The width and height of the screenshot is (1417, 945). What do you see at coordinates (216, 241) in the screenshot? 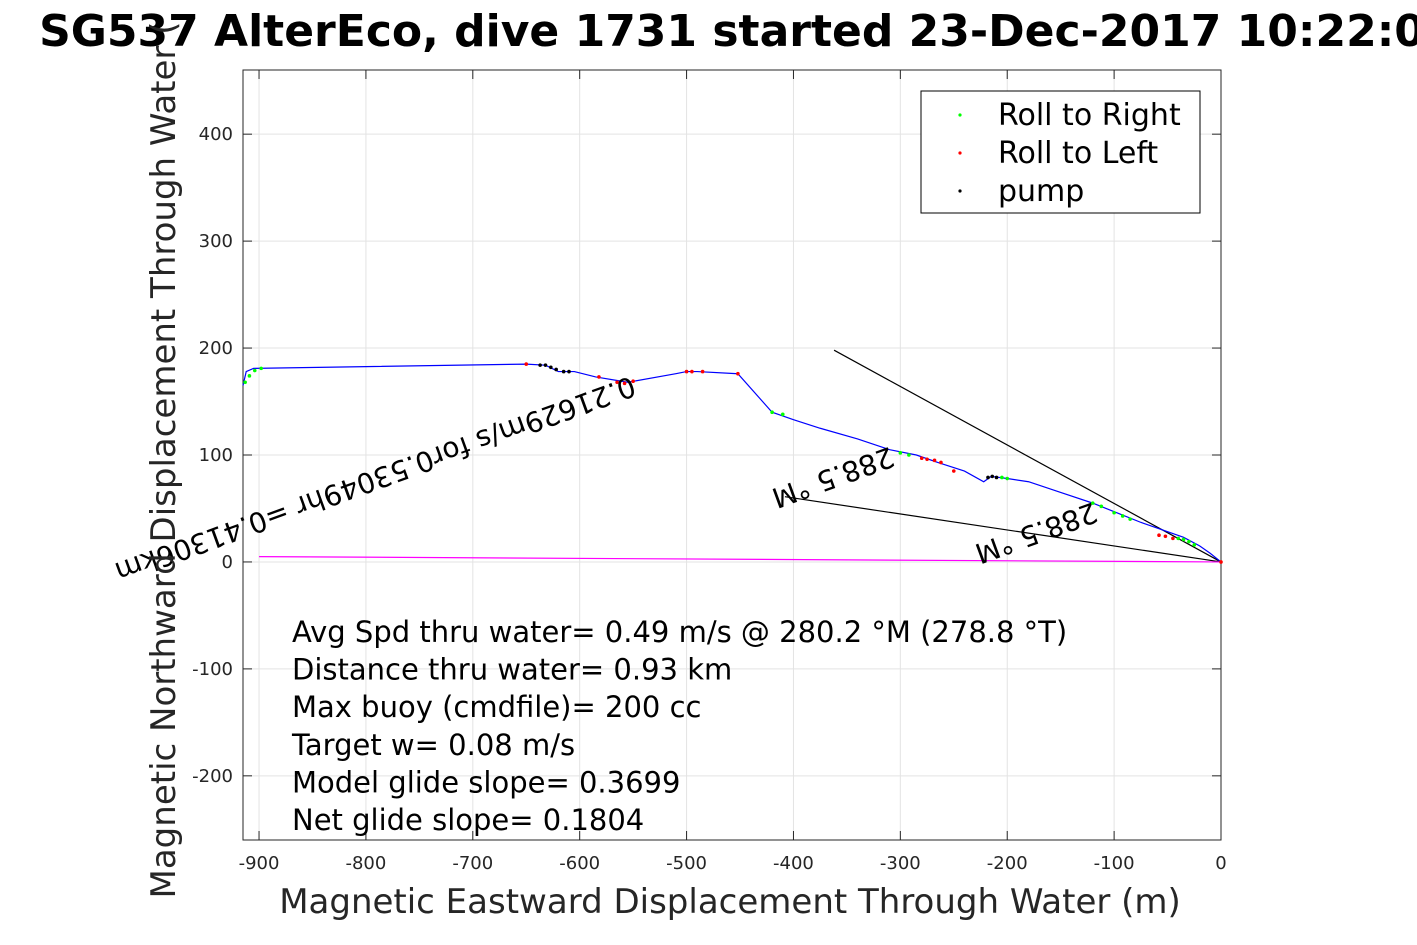
I see `y-tick-label: 300` at bounding box center [216, 241].